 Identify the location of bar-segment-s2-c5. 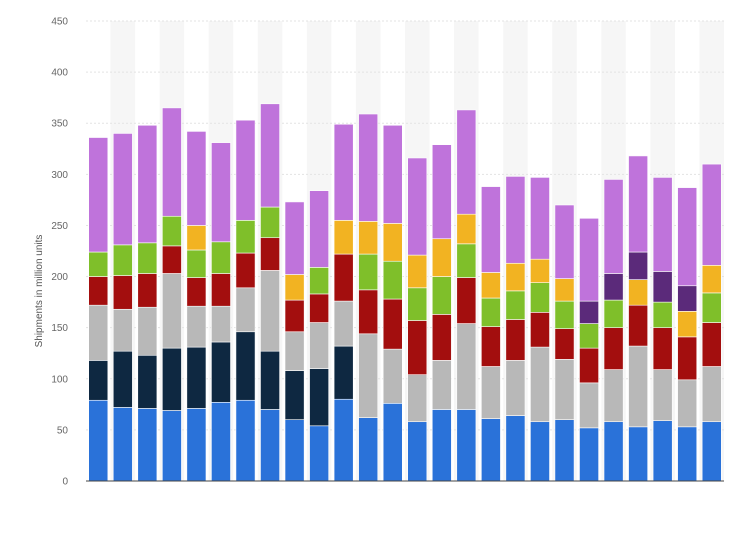
(196, 377).